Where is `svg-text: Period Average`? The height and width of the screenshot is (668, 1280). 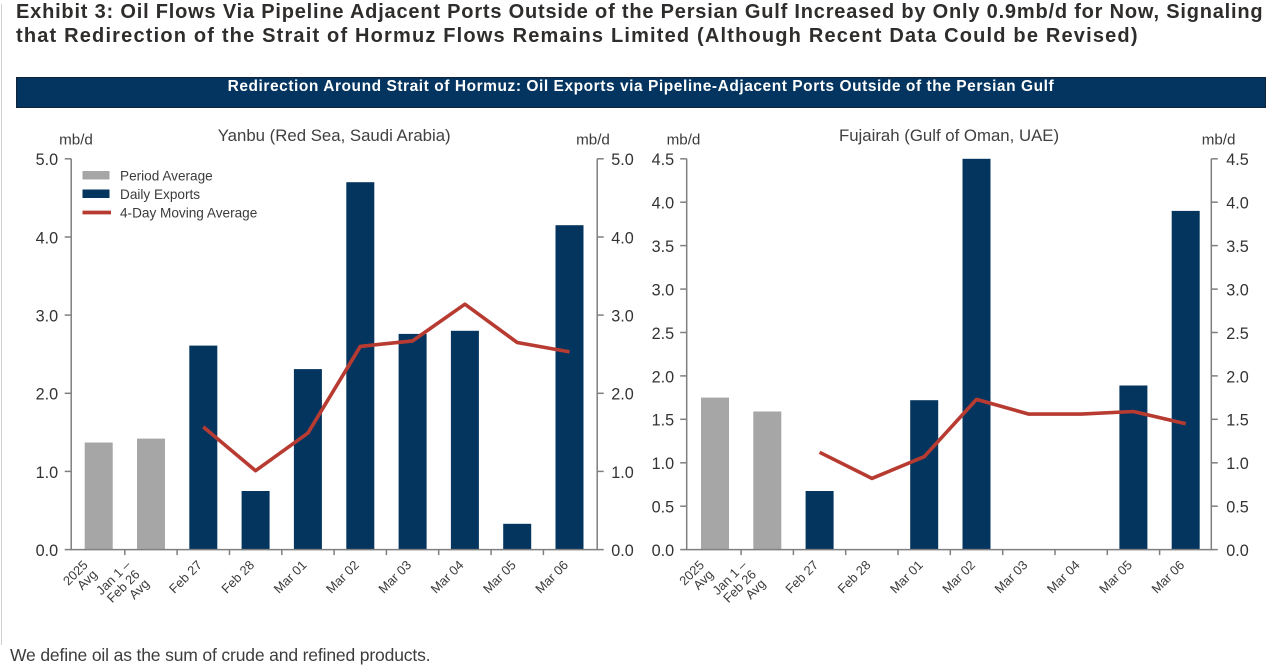
svg-text: Period Average is located at coordinates (166, 176).